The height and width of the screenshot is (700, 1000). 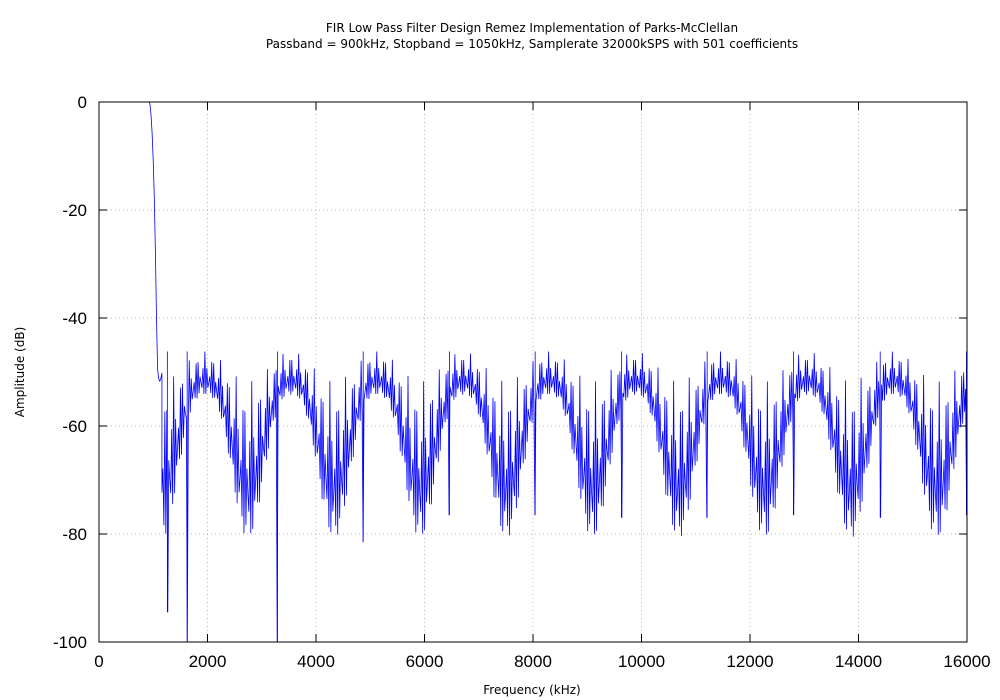 What do you see at coordinates (208, 661) in the screenshot?
I see `x-tick-label: 2000` at bounding box center [208, 661].